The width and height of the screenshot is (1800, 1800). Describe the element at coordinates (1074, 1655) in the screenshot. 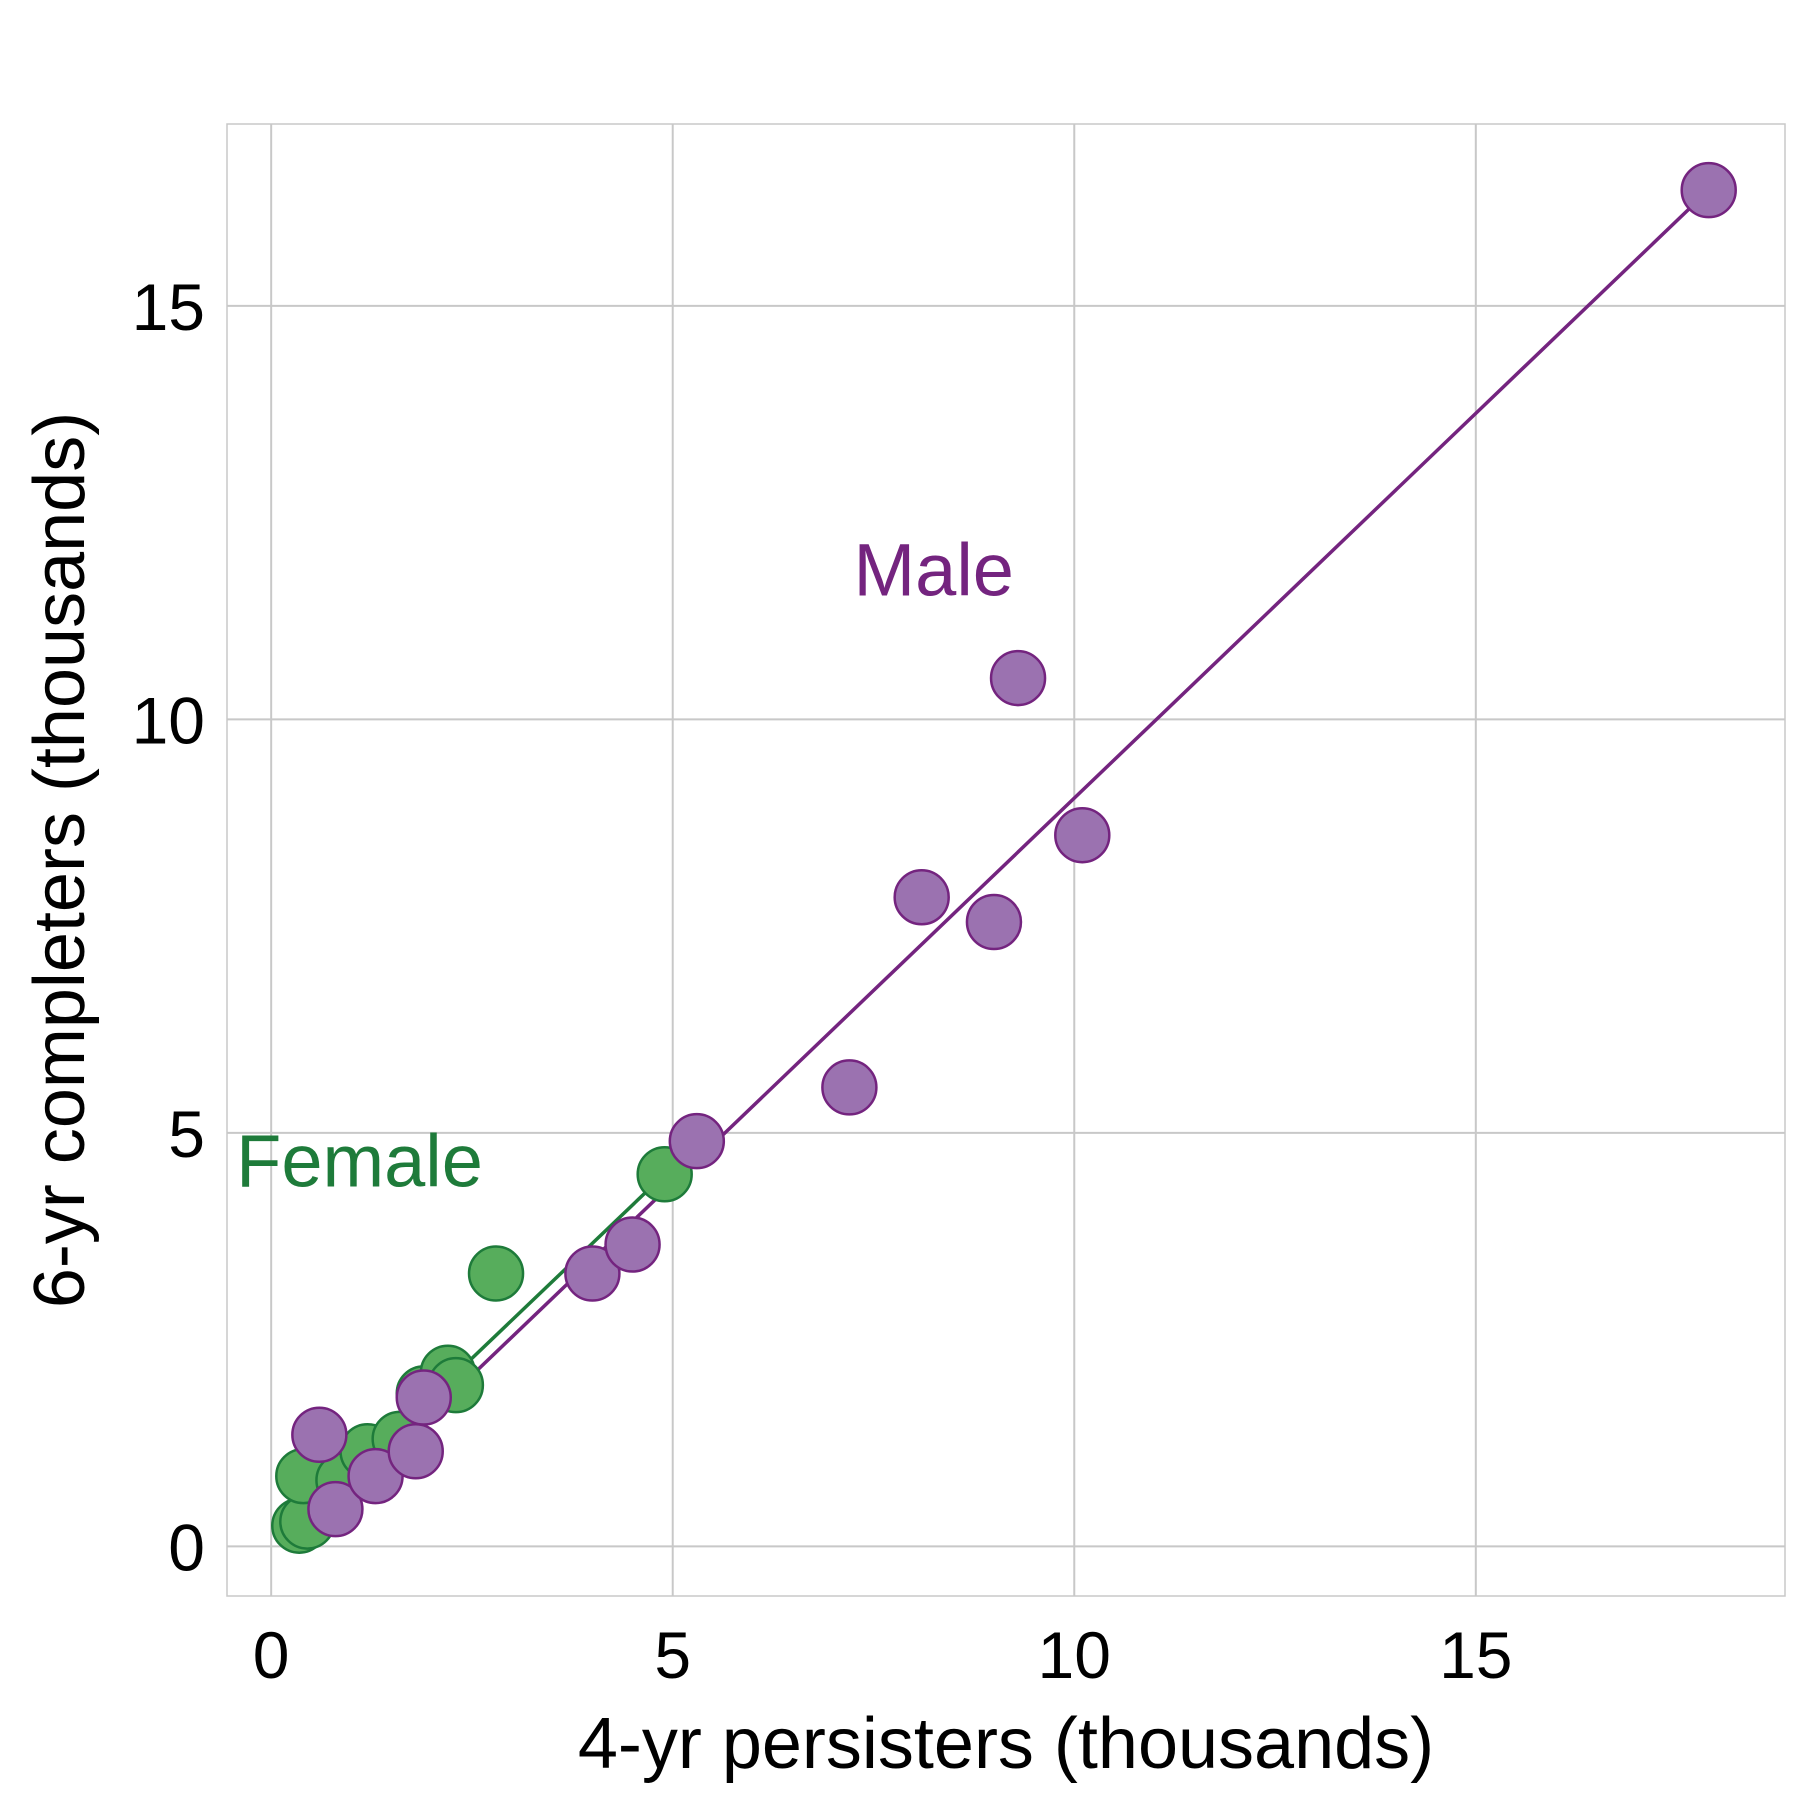

I see `x-tick-label: 10` at that location.